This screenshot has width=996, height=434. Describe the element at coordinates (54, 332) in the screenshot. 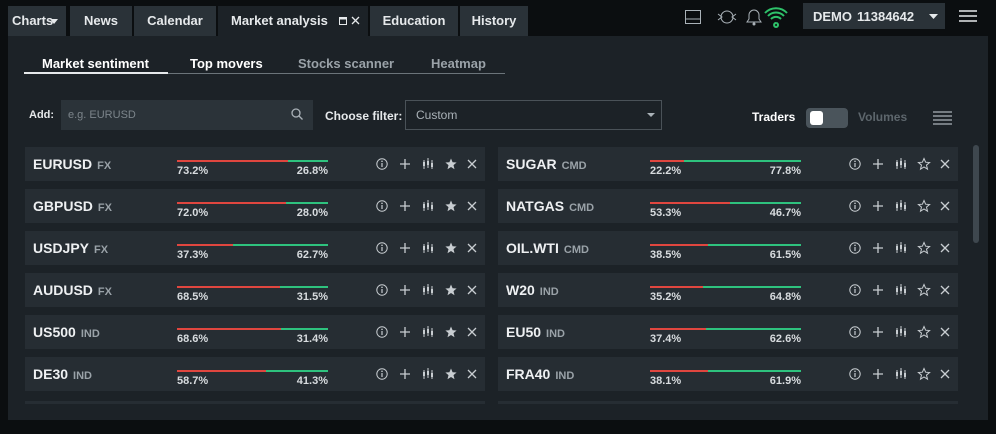

I see `symbol-name: US500` at that location.